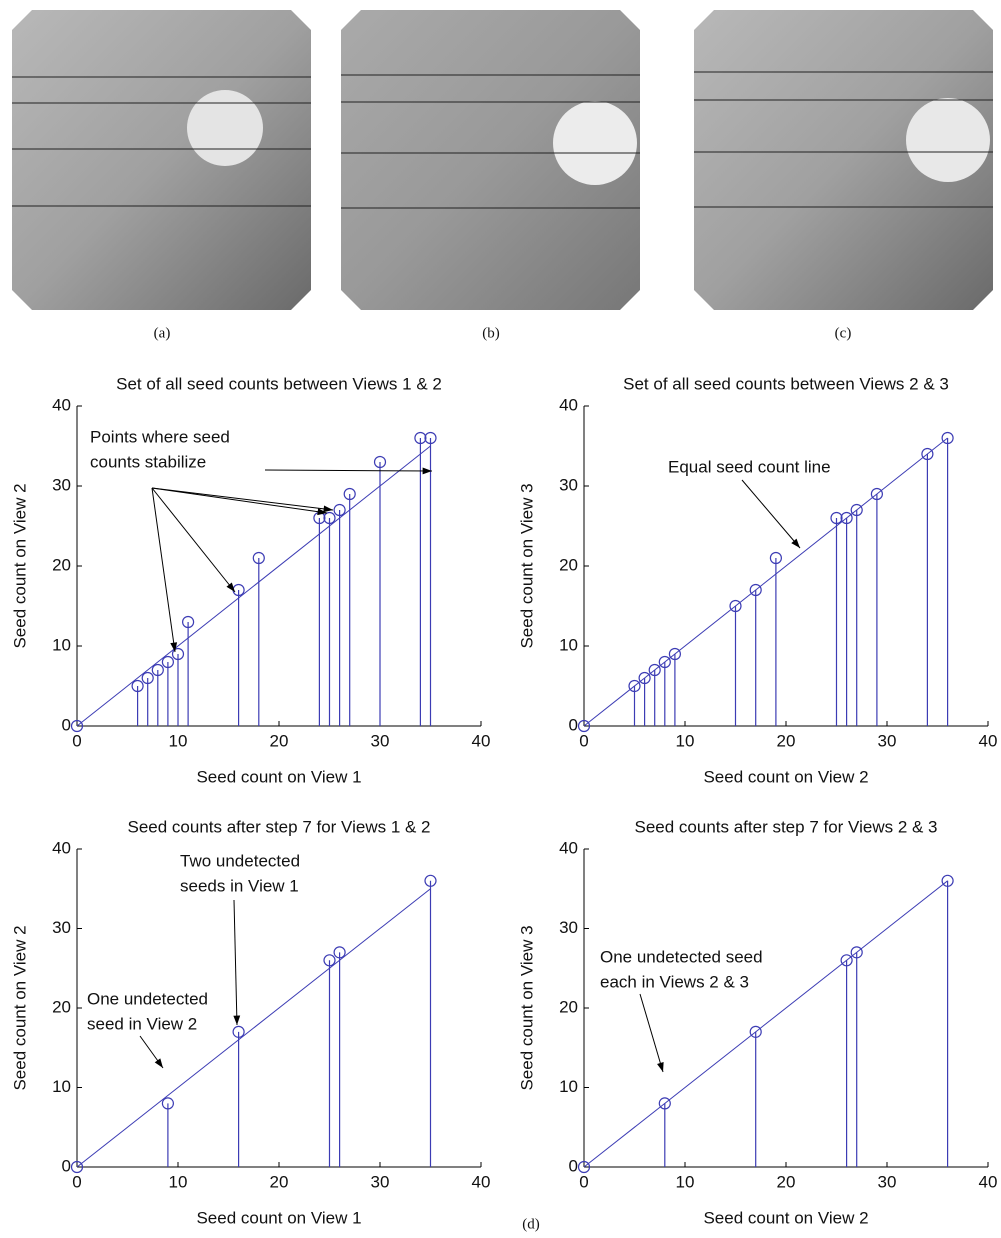 The height and width of the screenshot is (1238, 1001). What do you see at coordinates (785, 826) in the screenshot?
I see `chart-title: Seed counts after step 7 for Views 2 & 3` at bounding box center [785, 826].